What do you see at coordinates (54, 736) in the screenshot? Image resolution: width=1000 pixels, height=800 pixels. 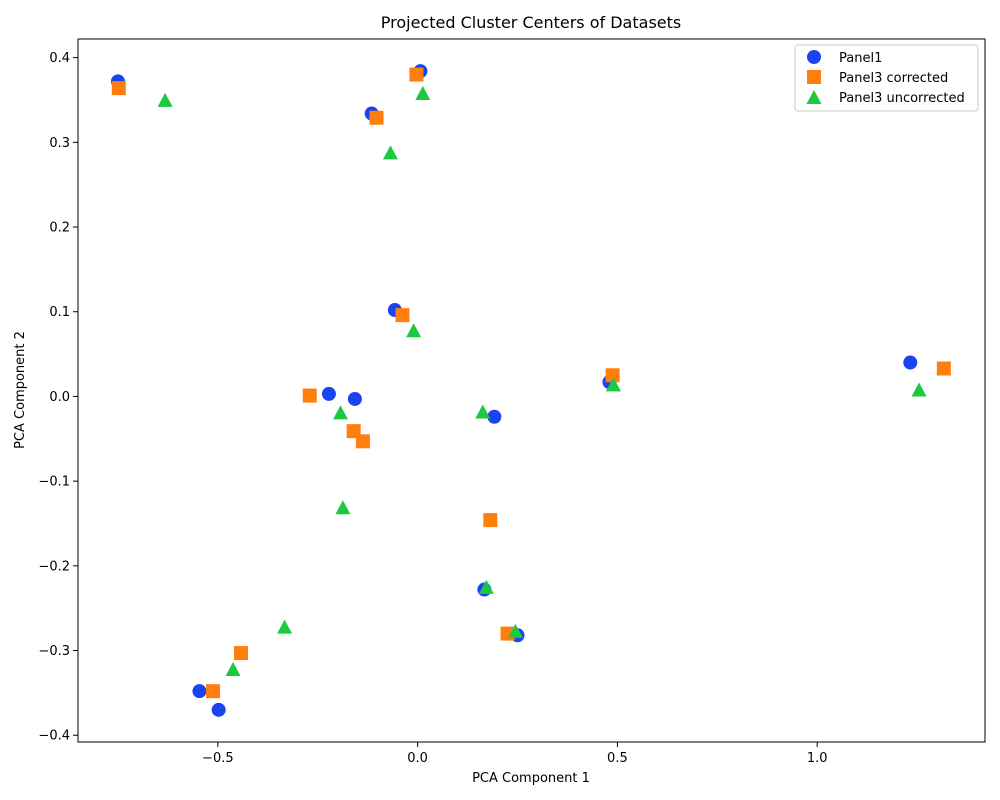 I see `y-tick-label: −0.4` at bounding box center [54, 736].